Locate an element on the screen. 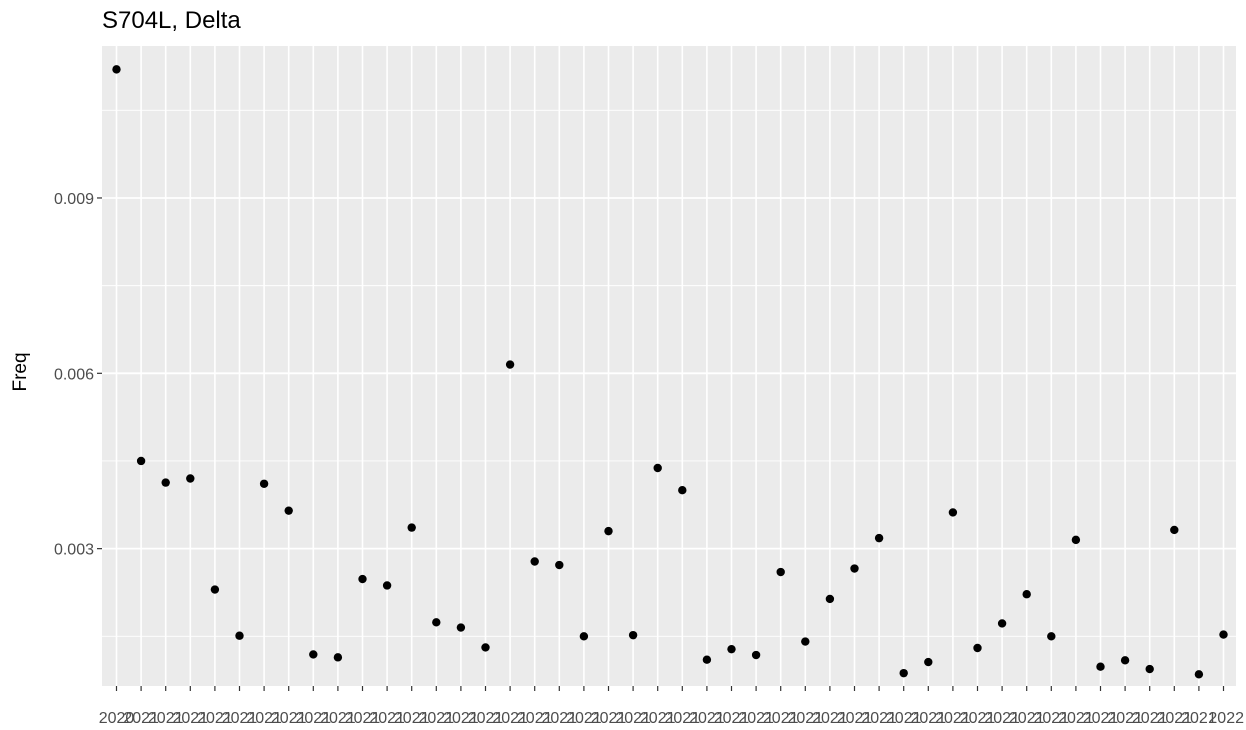  y-tick-label: 0.003 is located at coordinates (74, 550).